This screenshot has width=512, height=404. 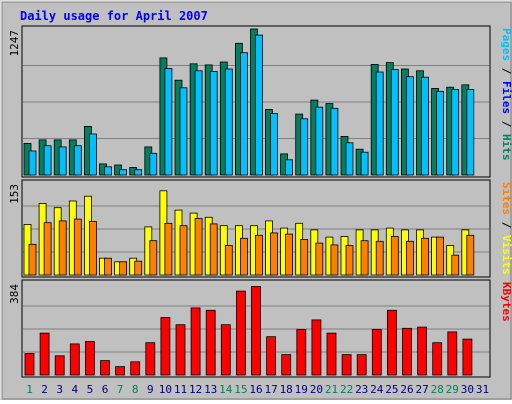 I want to click on legend-segment: /, so click(x=506, y=225).